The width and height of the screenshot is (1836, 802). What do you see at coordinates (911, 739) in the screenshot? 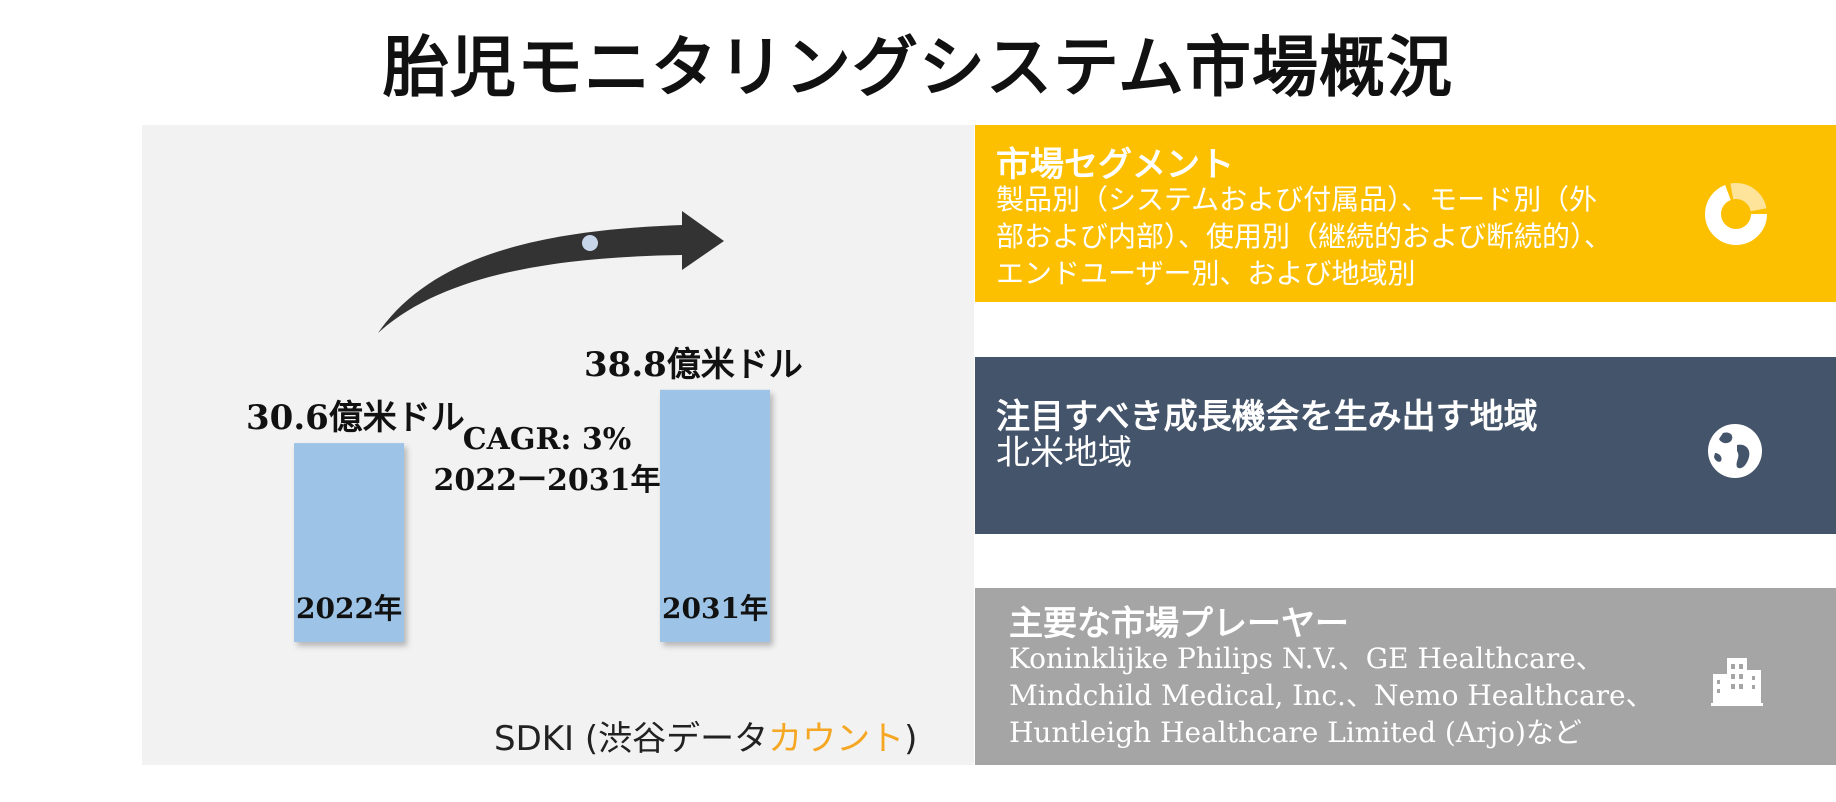
I see `source-suffix: )` at bounding box center [911, 739].